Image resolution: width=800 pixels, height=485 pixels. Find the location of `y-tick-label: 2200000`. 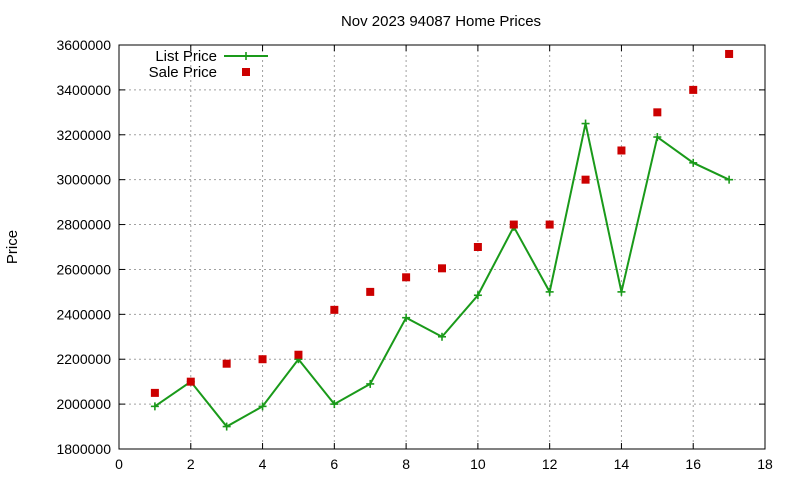

y-tick-label: 2200000 is located at coordinates (83, 359).